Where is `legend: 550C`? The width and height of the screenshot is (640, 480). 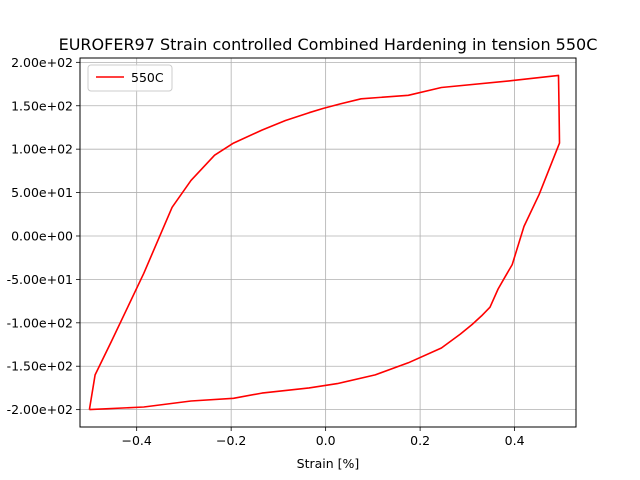
legend: 550C is located at coordinates (130, 78).